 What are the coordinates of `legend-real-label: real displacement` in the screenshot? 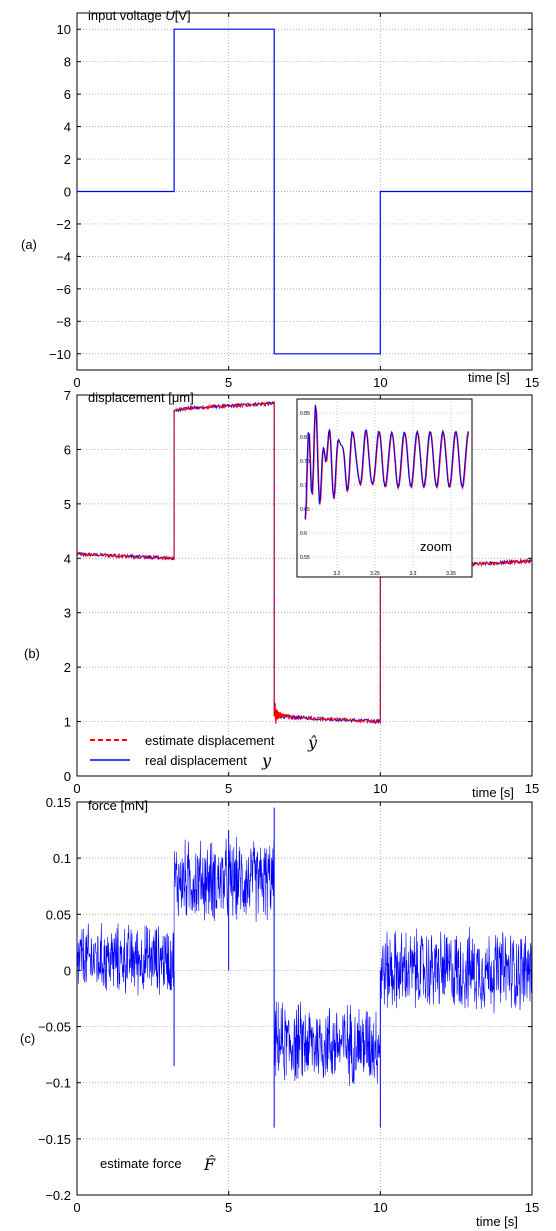 It's located at (196, 760).